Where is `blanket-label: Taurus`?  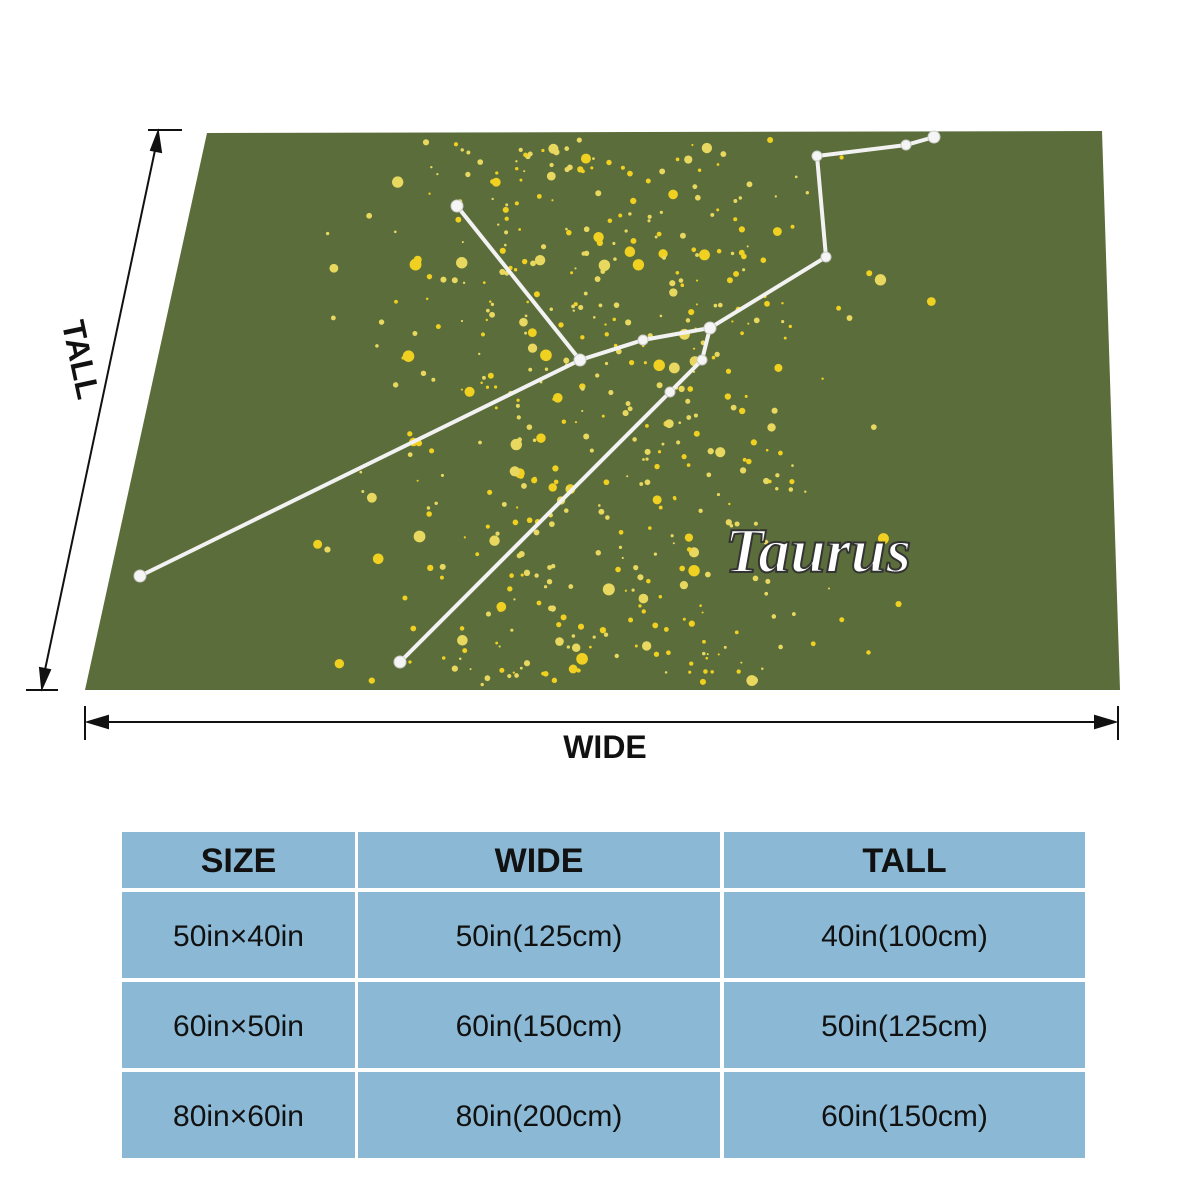
blanket-label: Taurus is located at coordinates (818, 550).